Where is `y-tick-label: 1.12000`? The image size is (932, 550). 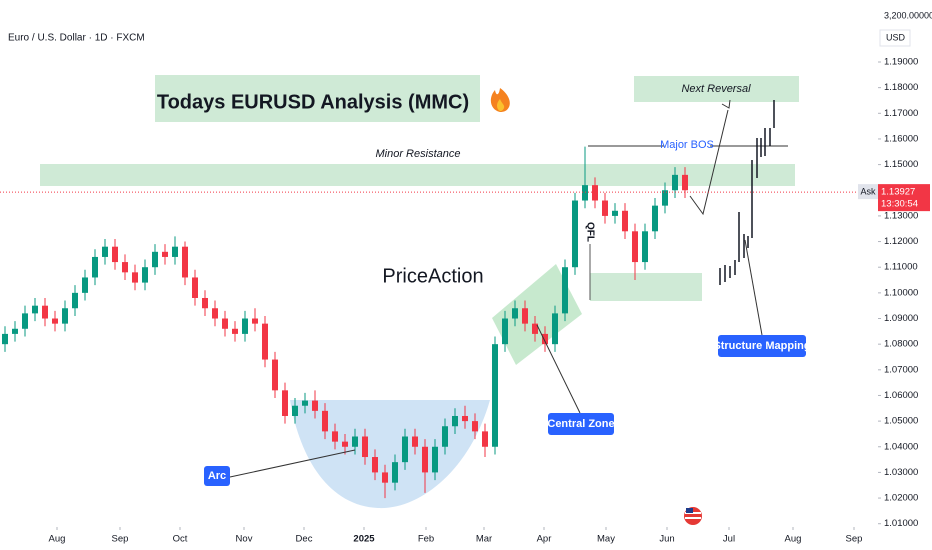 y-tick-label: 1.12000 is located at coordinates (901, 241).